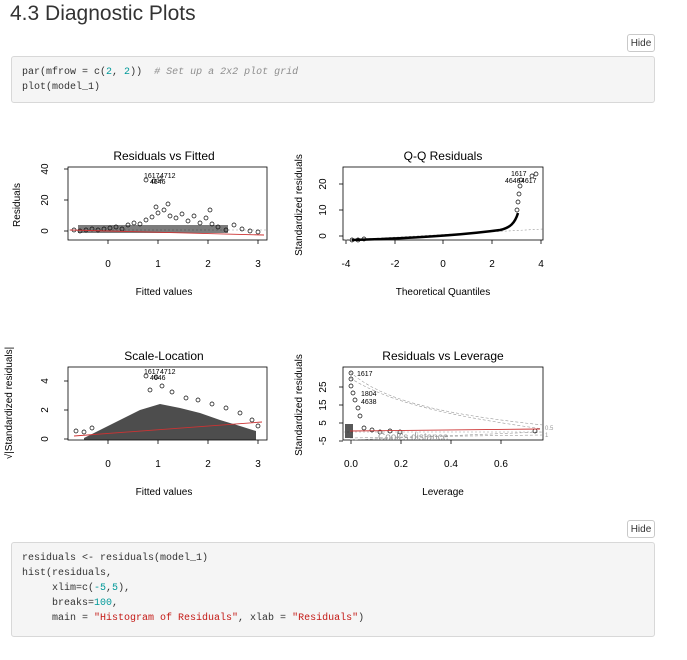  Describe the element at coordinates (115, 588) in the screenshot. I see `code-number: 5` at that location.